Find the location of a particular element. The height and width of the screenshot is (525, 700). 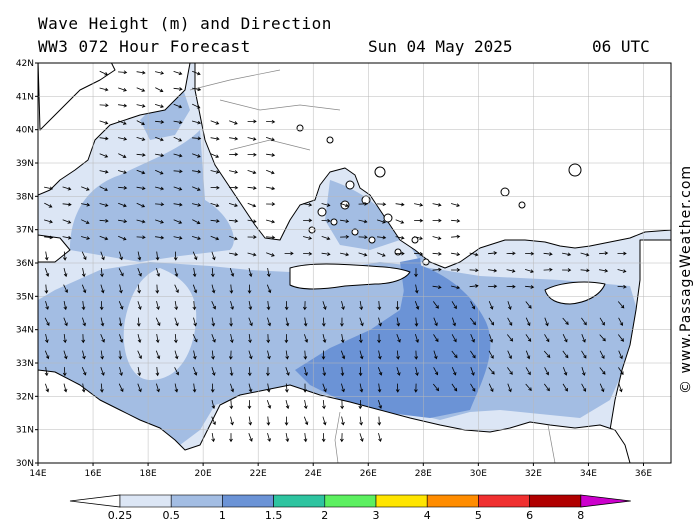

forecast-subtitle: WW3 072 Hour Forecast is located at coordinates (144, 46).